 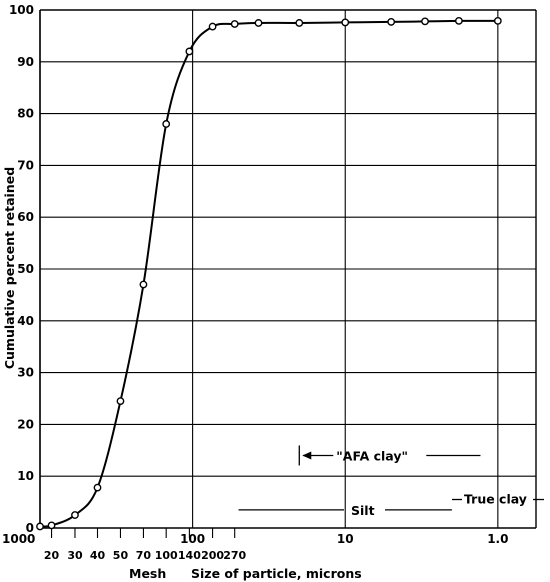 I want to click on mesh-tick-label-50: 50, so click(x=121, y=555).